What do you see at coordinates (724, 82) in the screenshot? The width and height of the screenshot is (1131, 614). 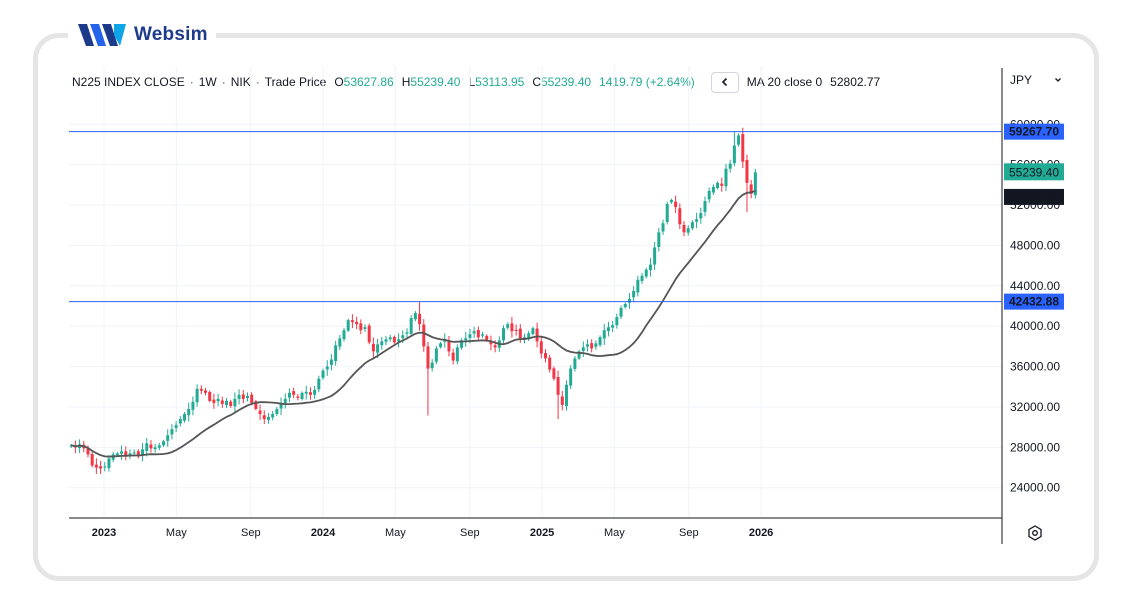 I see `collapse-legend-button` at bounding box center [724, 82].